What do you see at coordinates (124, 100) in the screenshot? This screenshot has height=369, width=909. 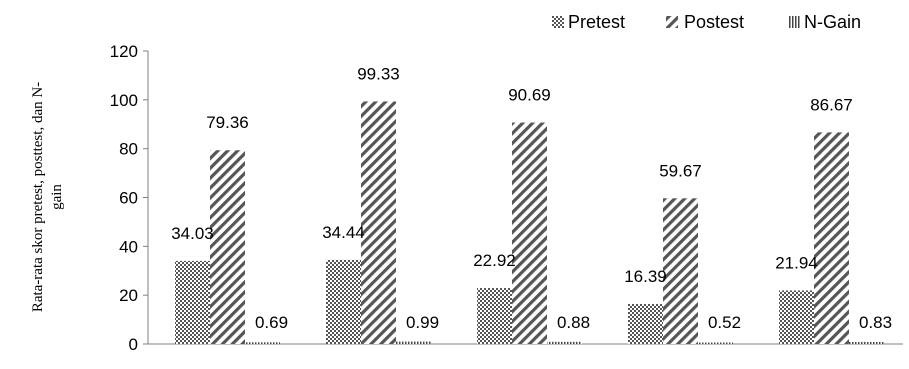 I see `y-tick-label: 100` at bounding box center [124, 100].